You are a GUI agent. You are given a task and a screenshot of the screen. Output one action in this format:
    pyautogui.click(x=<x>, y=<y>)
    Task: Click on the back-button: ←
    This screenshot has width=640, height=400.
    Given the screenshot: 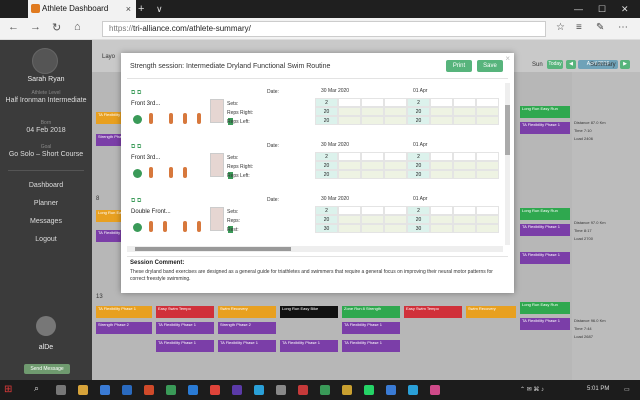 What is the action you would take?
    pyautogui.click(x=13, y=27)
    